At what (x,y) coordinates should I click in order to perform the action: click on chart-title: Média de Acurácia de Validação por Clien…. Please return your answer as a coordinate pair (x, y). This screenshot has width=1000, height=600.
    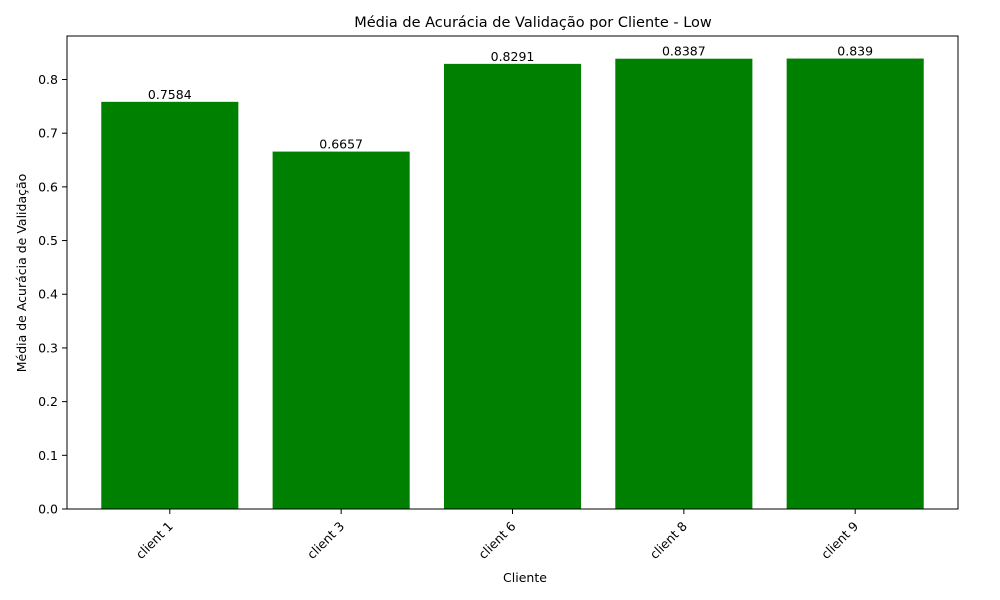
    Looking at the image, I should click on (533, 23).